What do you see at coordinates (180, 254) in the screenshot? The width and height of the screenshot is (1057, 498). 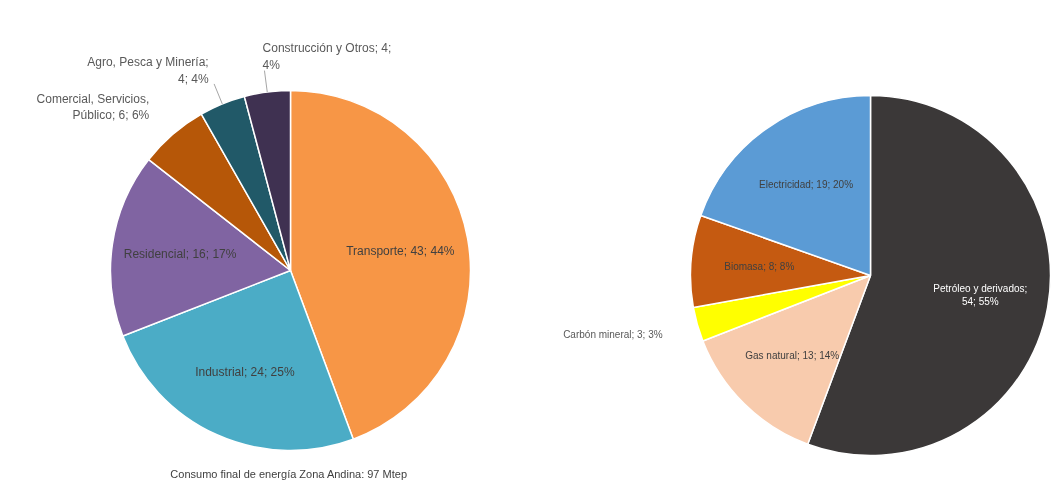 I see `slice-label: Residencial; 16; 17%` at bounding box center [180, 254].